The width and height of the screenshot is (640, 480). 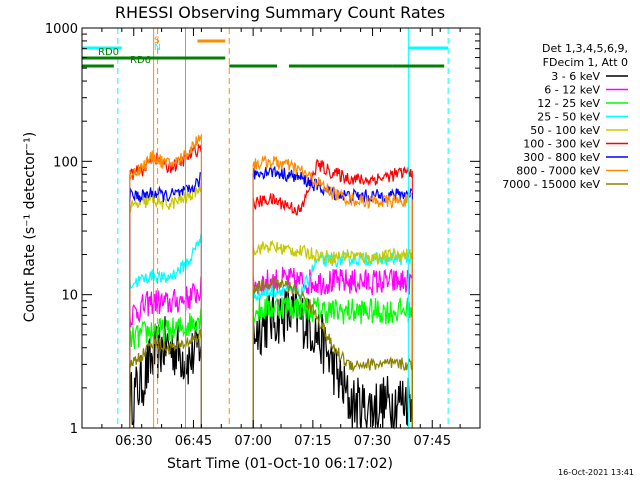 I want to click on series-line-12-25kev-seg0, so click(x=165, y=328).